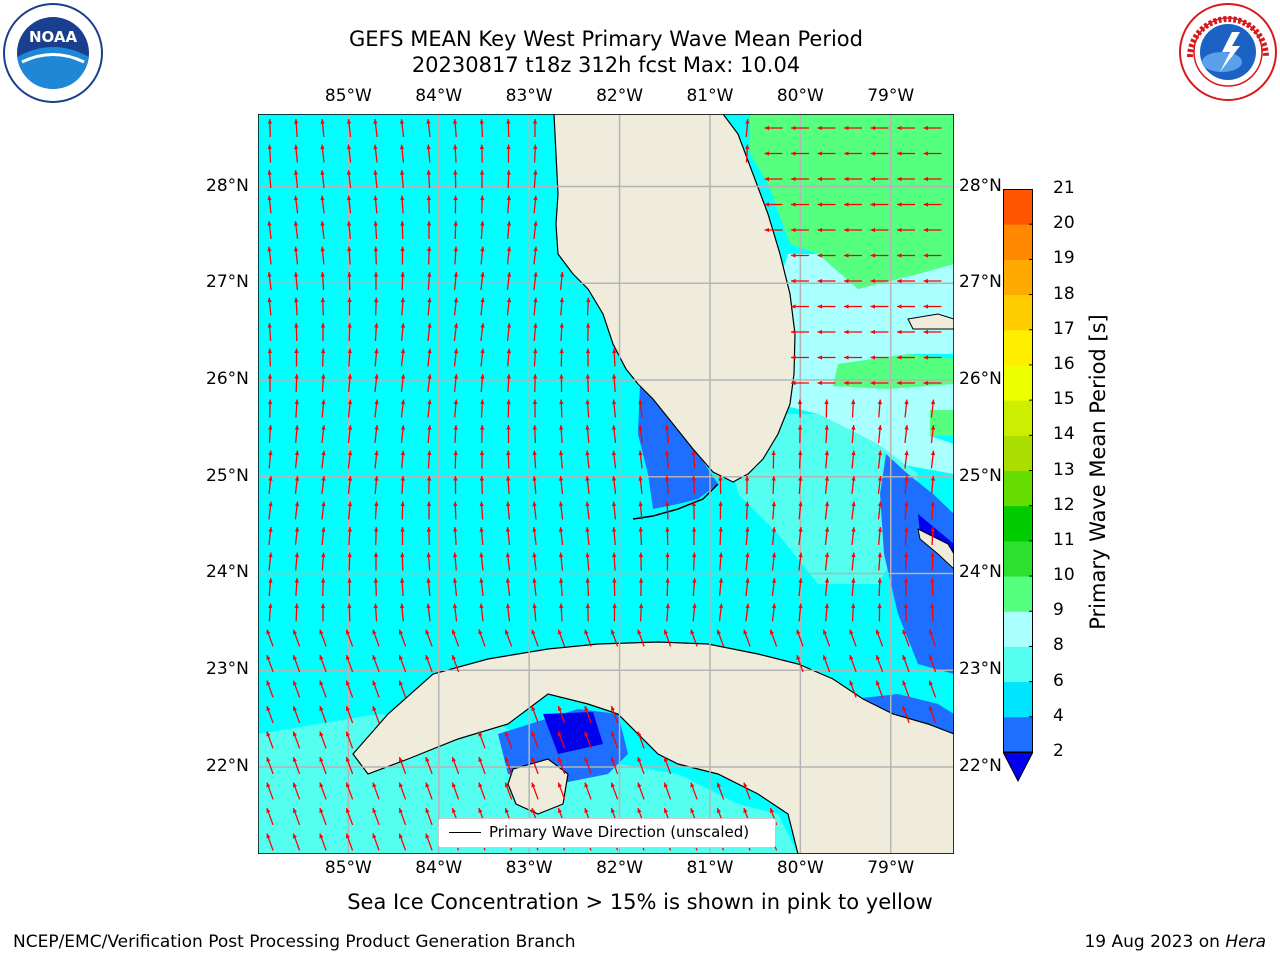 The width and height of the screenshot is (1280, 960). I want to click on legend-line-swatch, so click(465, 832).